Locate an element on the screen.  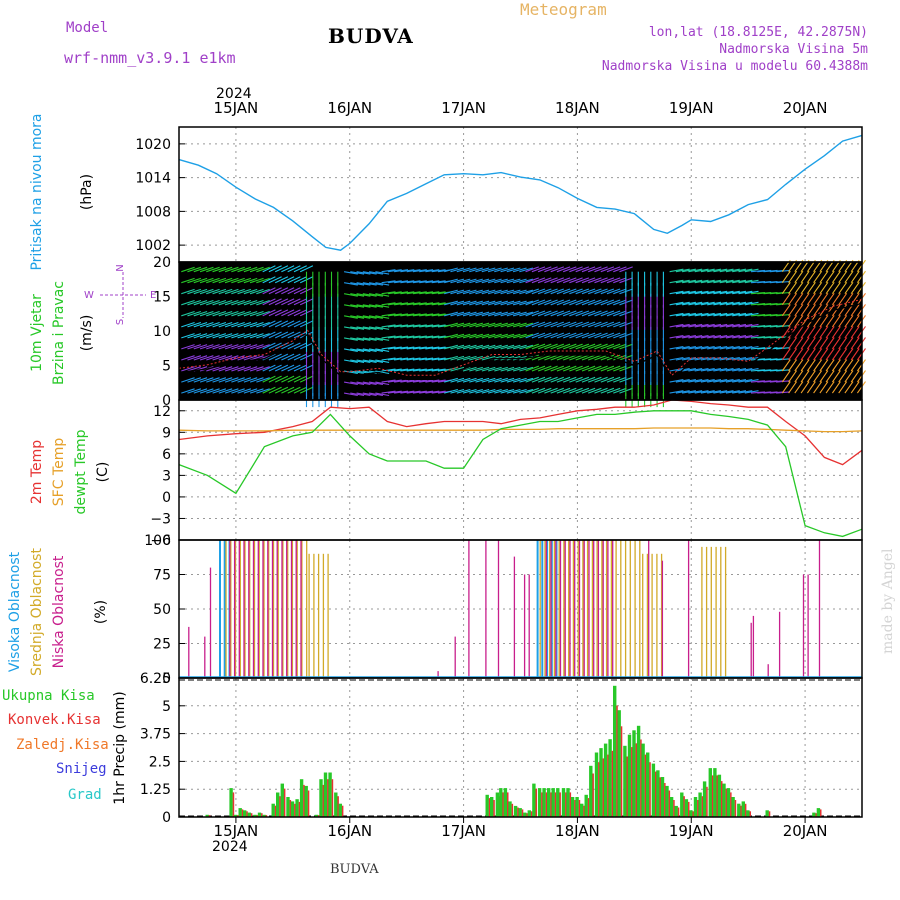
low-cloud-label: Niska Oblacnost is located at coordinates (59, 611).